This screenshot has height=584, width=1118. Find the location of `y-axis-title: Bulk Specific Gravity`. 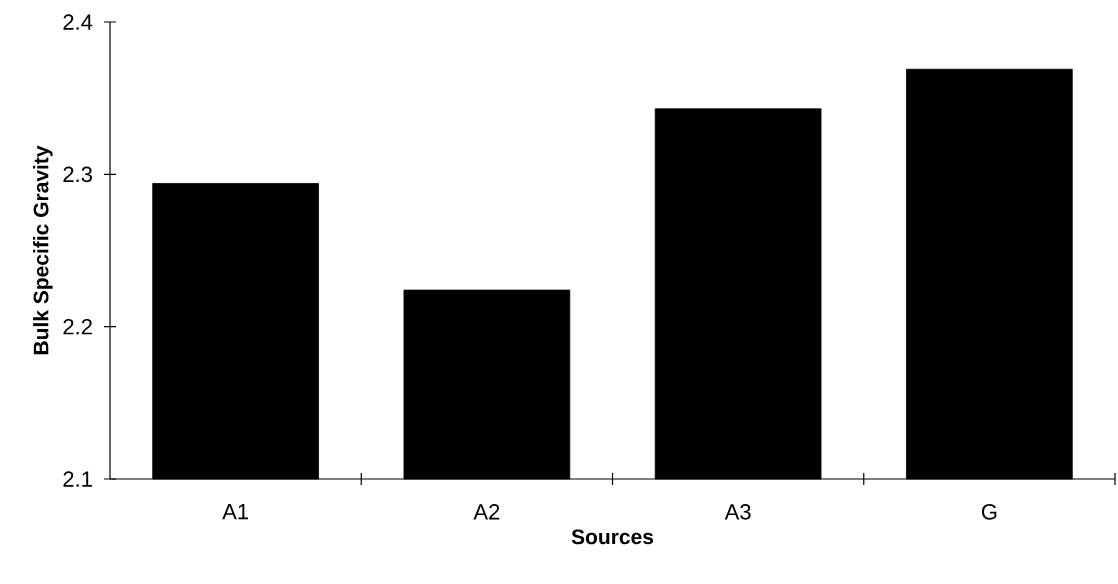

y-axis-title: Bulk Specific Gravity is located at coordinates (43, 250).